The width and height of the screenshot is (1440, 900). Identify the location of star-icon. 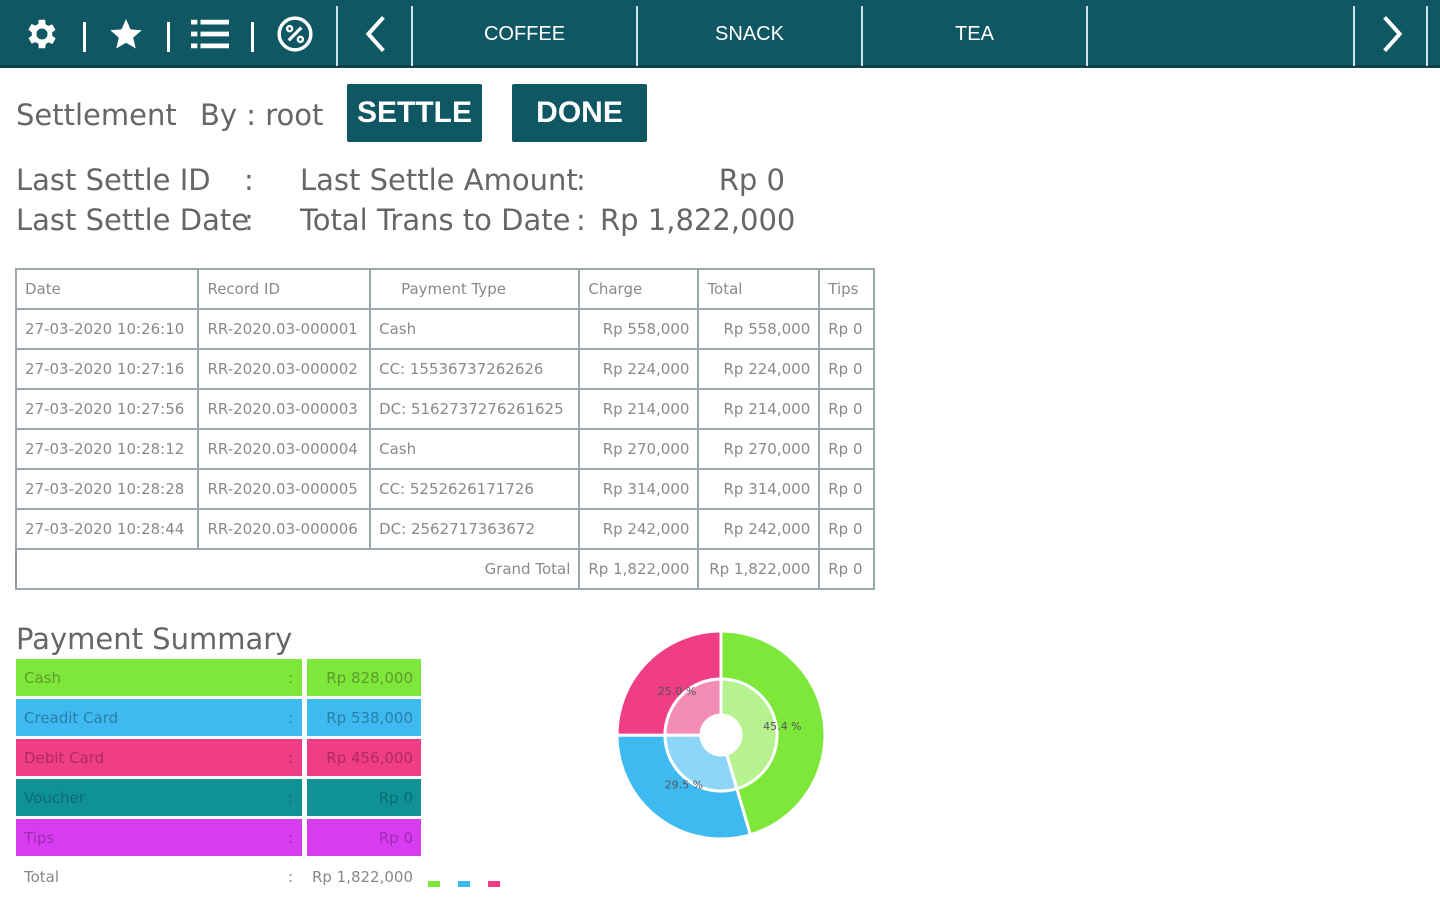
(126, 34).